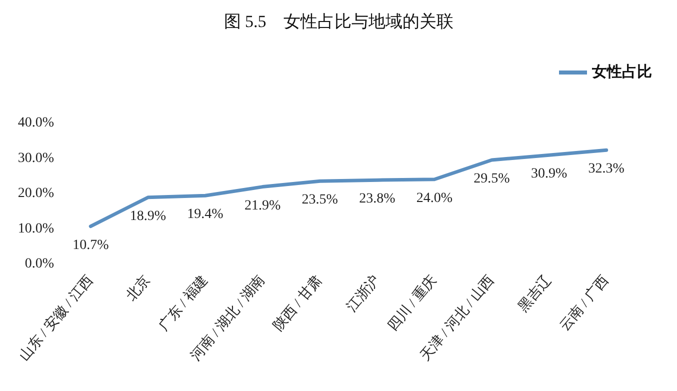  What do you see at coordinates (535, 293) in the screenshot?
I see `x-tick-label: 黑吉辽` at bounding box center [535, 293].